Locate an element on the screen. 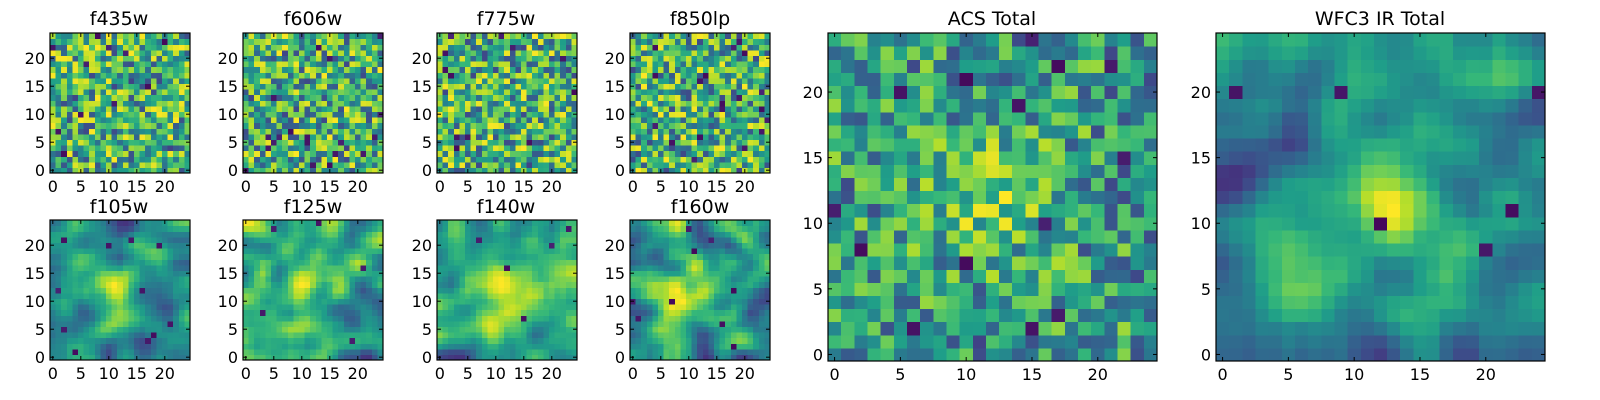 Image resolution: width=1600 pixels, height=400 pixels. y-tick-label: 0 is located at coordinates (427, 170).